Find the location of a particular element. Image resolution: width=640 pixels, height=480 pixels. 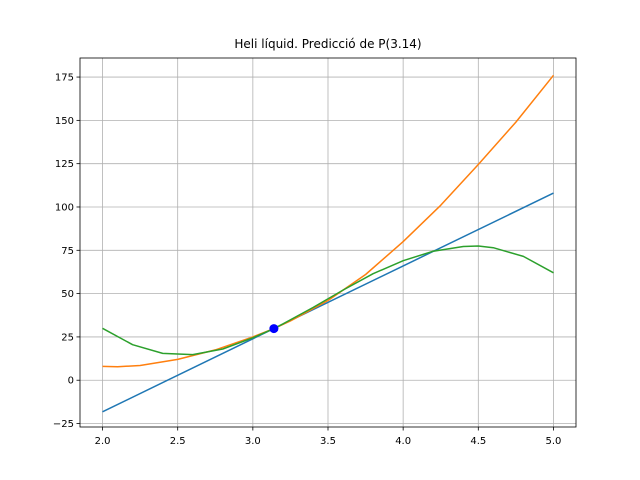

x-tick-label: 2.0 is located at coordinates (103, 441).